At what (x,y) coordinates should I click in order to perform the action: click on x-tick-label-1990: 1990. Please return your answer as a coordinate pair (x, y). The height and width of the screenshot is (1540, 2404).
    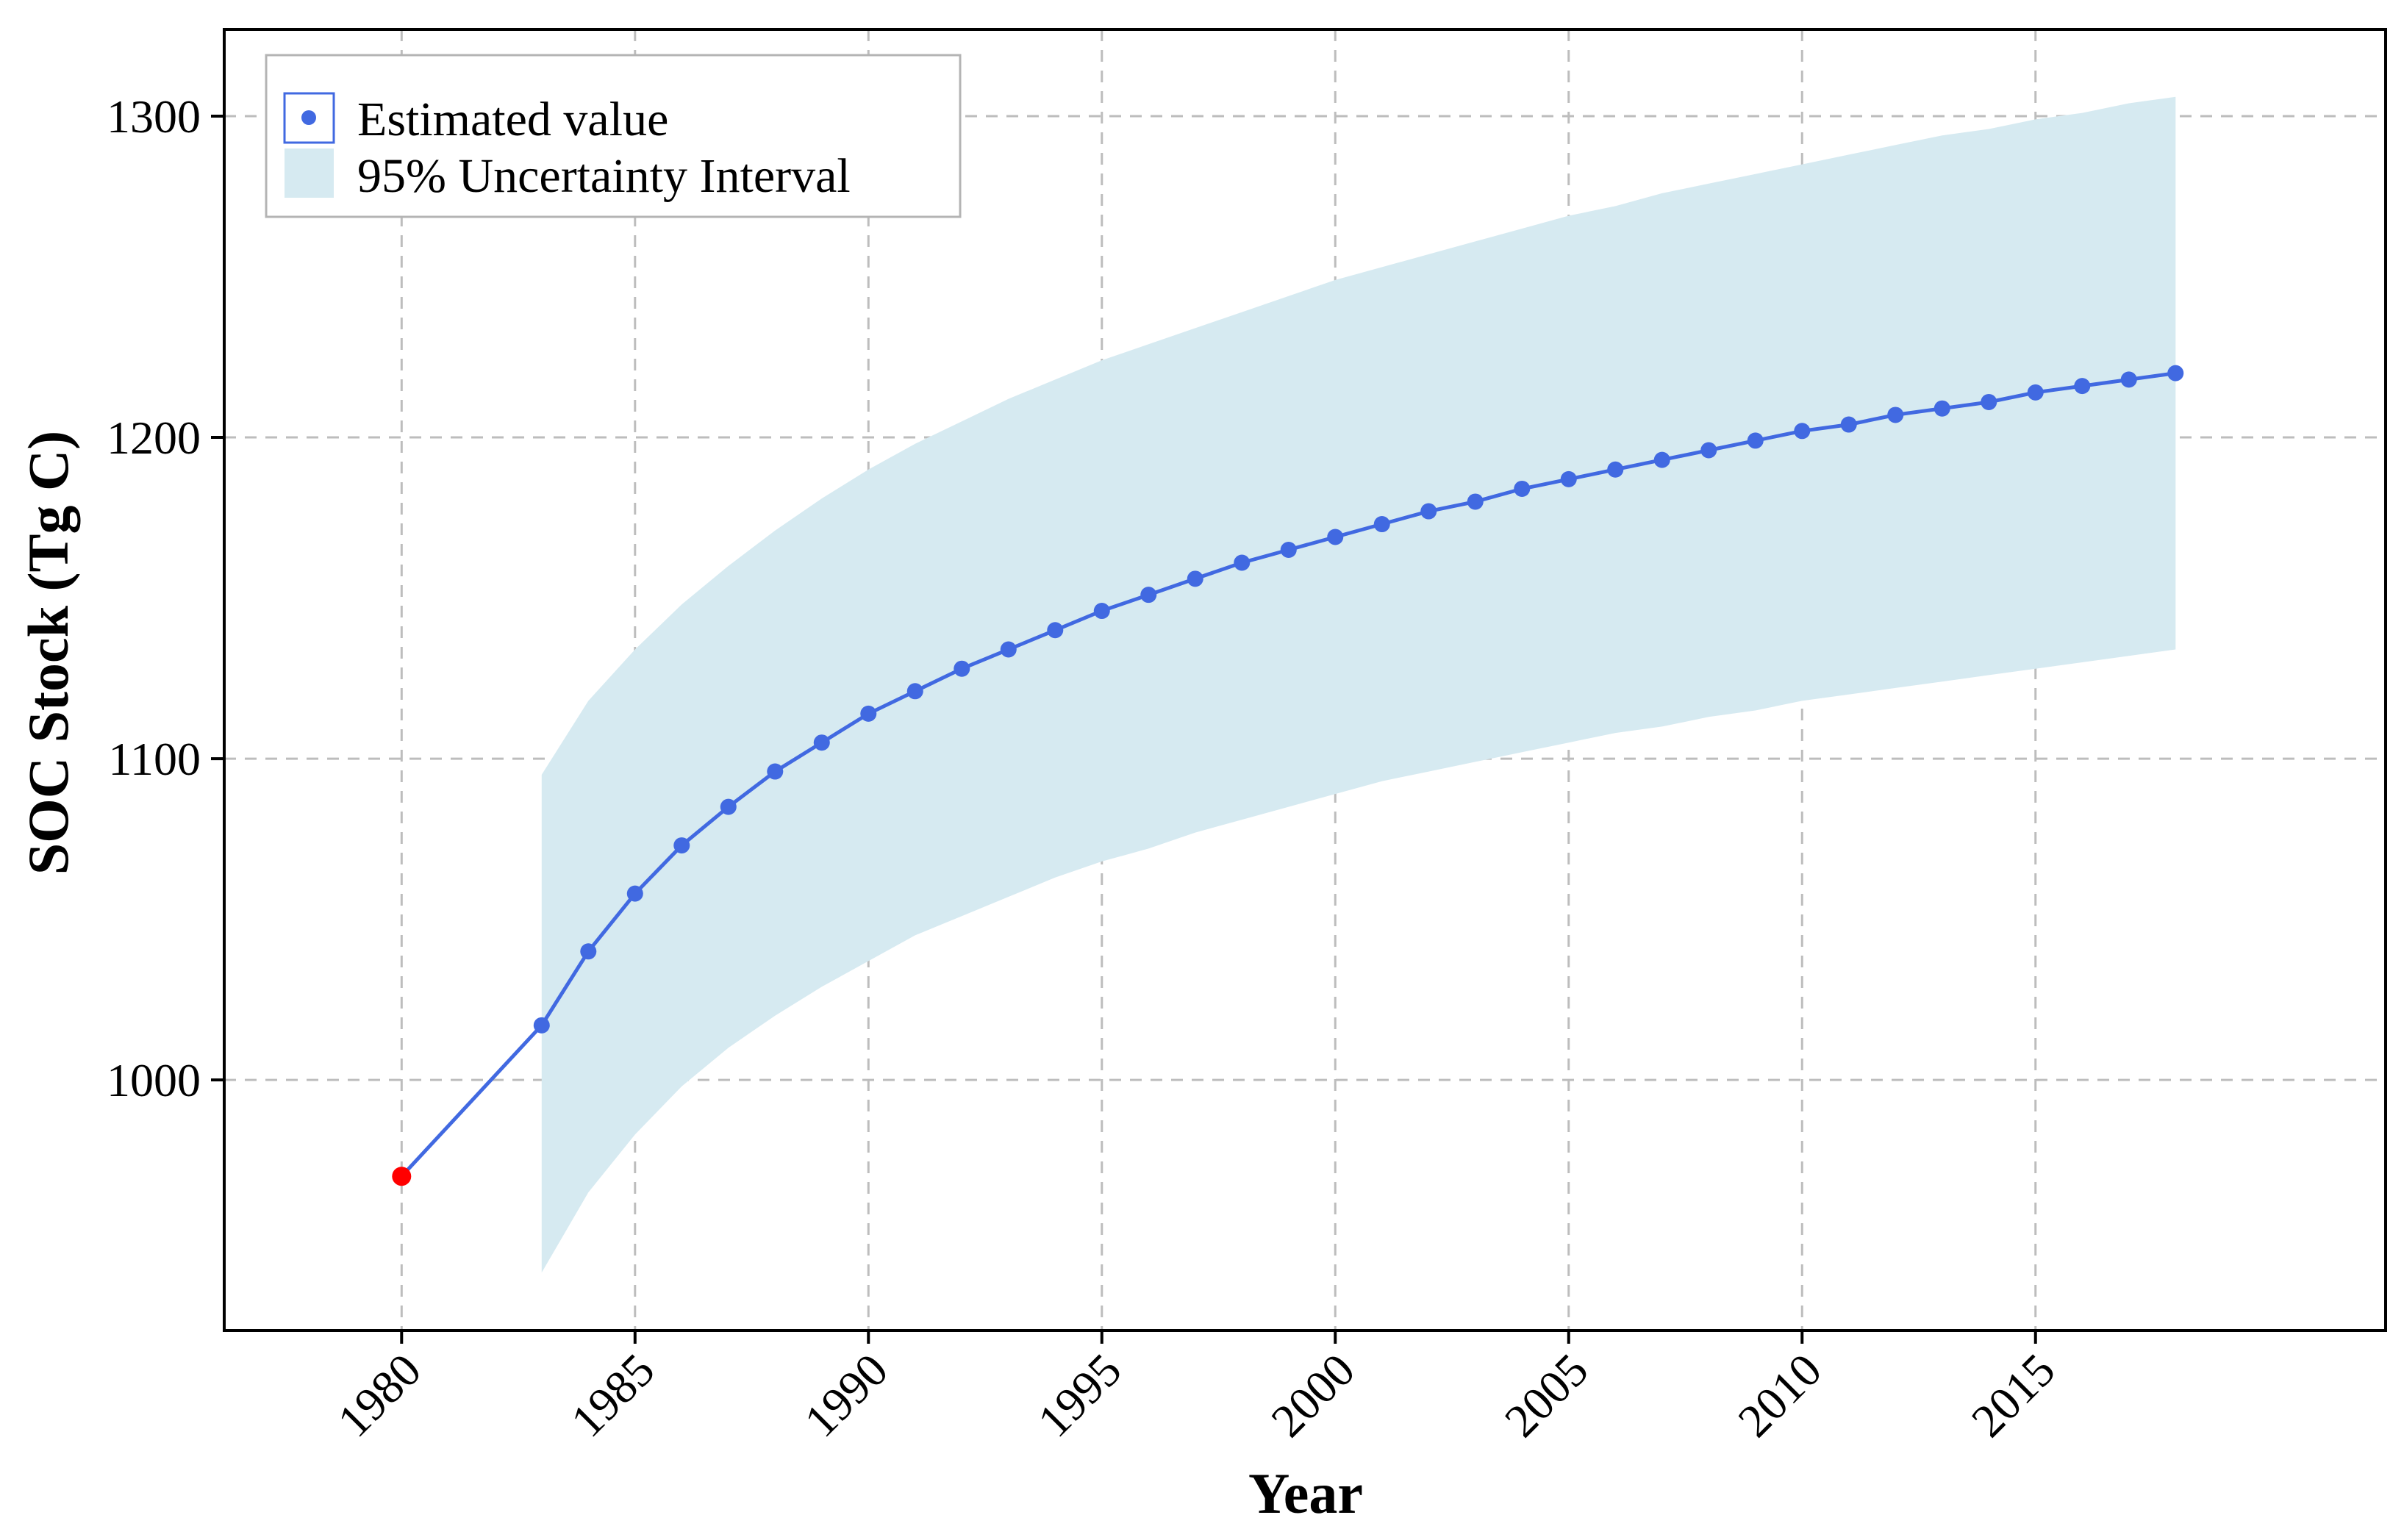
    Looking at the image, I should click on (846, 1396).